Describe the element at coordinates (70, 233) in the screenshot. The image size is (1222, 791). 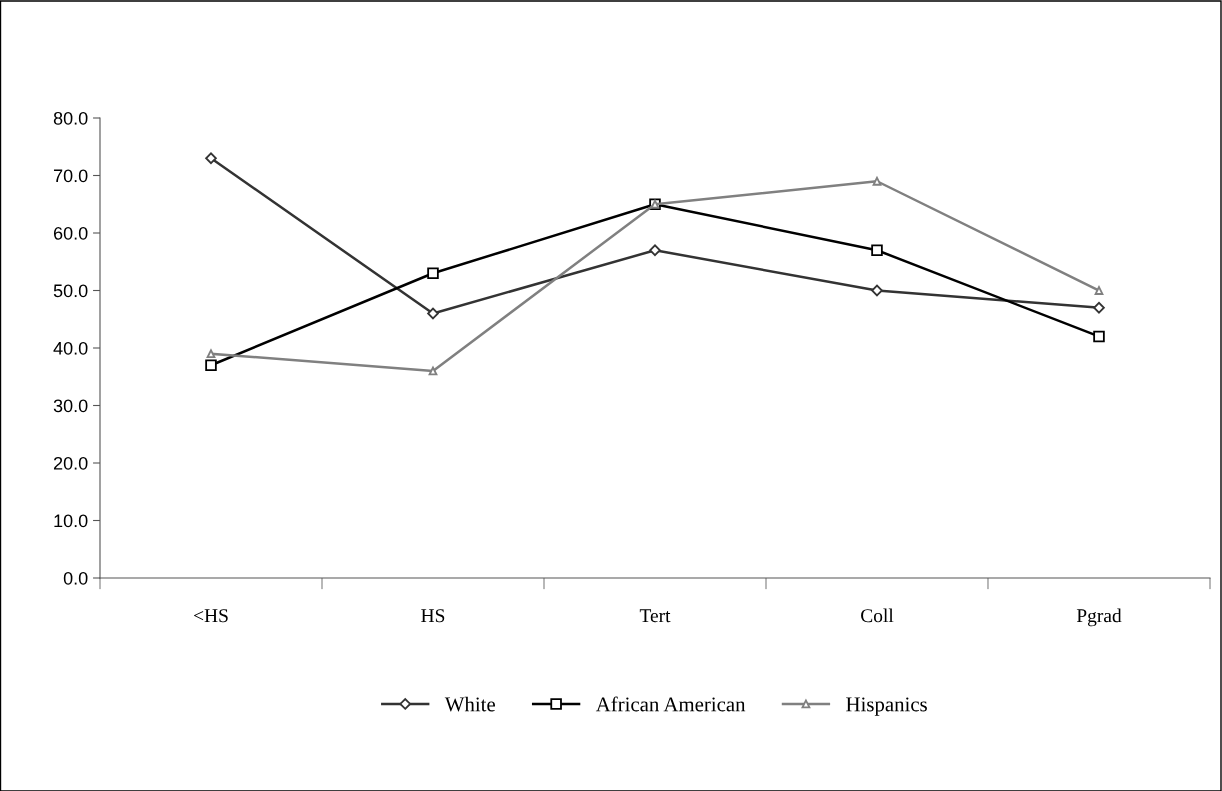
I see `y-tick-label: 60.0` at that location.